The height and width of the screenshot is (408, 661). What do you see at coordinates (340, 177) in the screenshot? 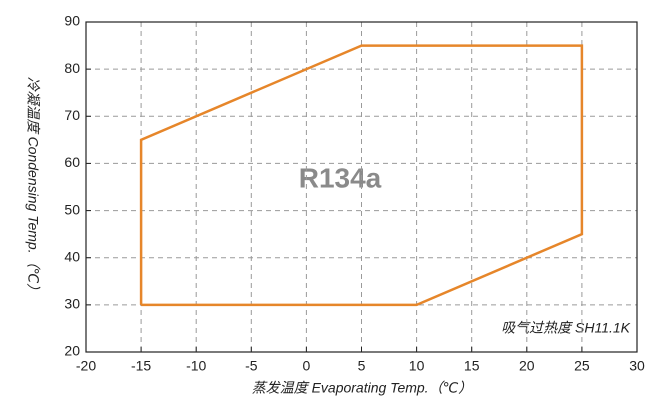
I see `refrigerant-label: R134a` at bounding box center [340, 177].